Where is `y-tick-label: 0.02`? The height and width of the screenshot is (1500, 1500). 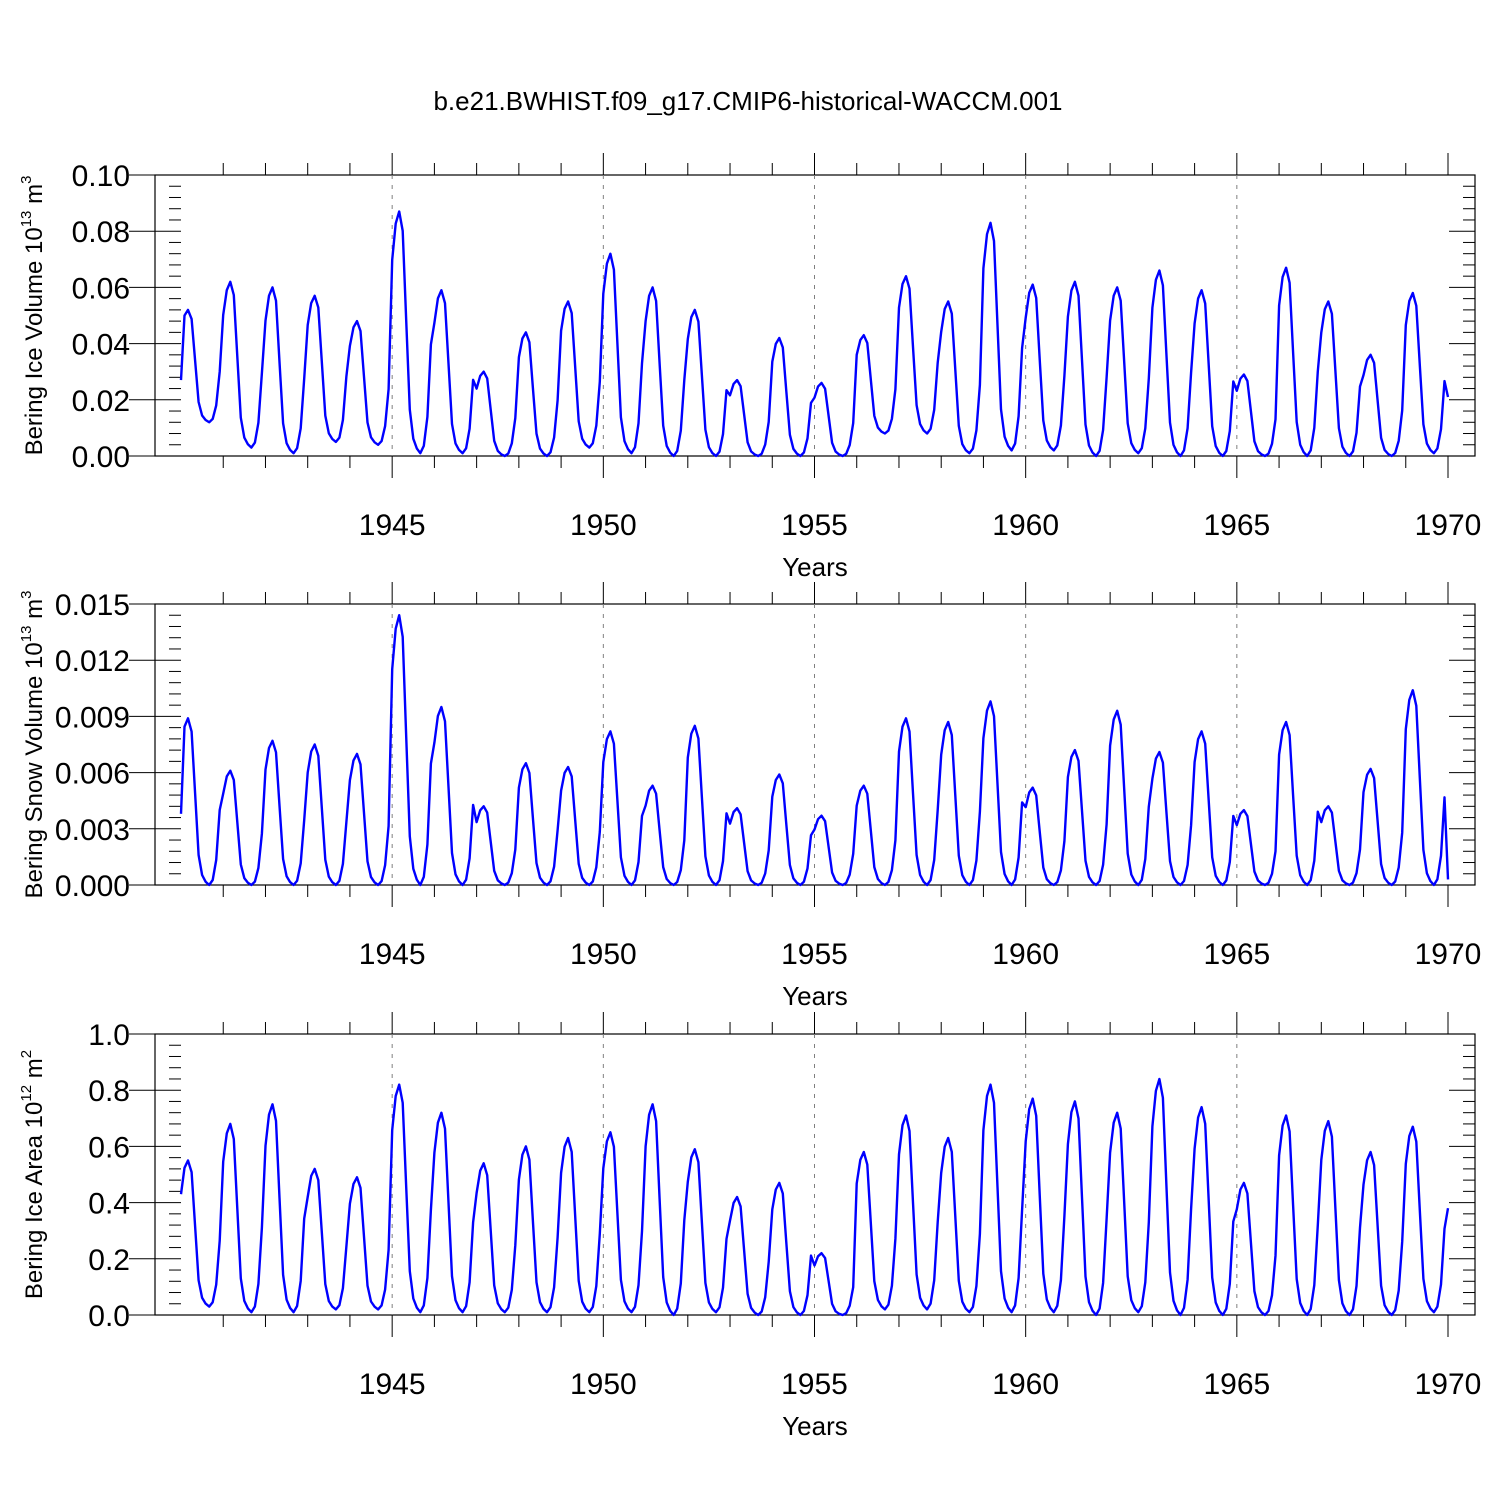 y-tick-label: 0.02 is located at coordinates (101, 401).